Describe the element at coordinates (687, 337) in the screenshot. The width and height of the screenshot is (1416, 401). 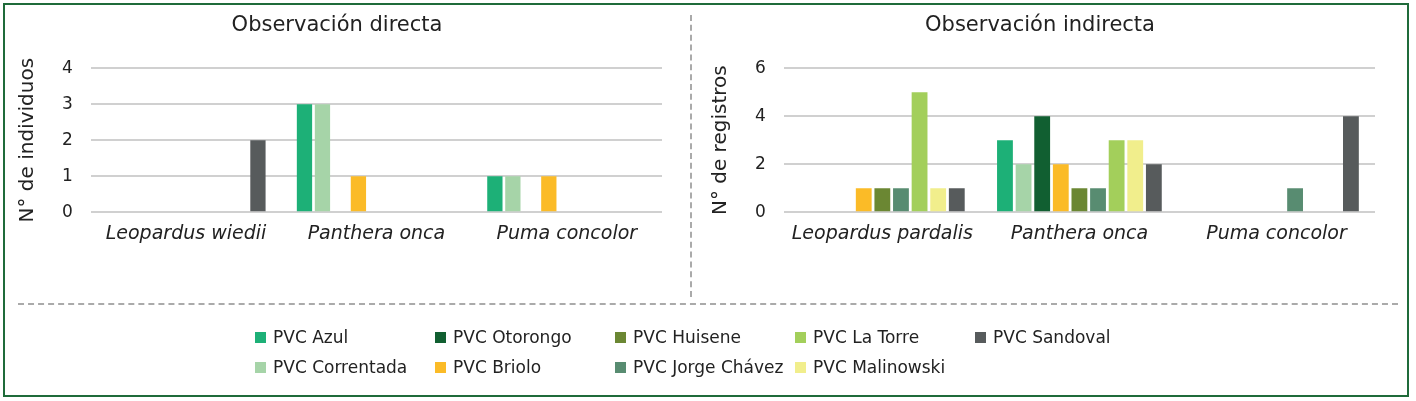
I see `legend-label: PVC Huisene` at that location.